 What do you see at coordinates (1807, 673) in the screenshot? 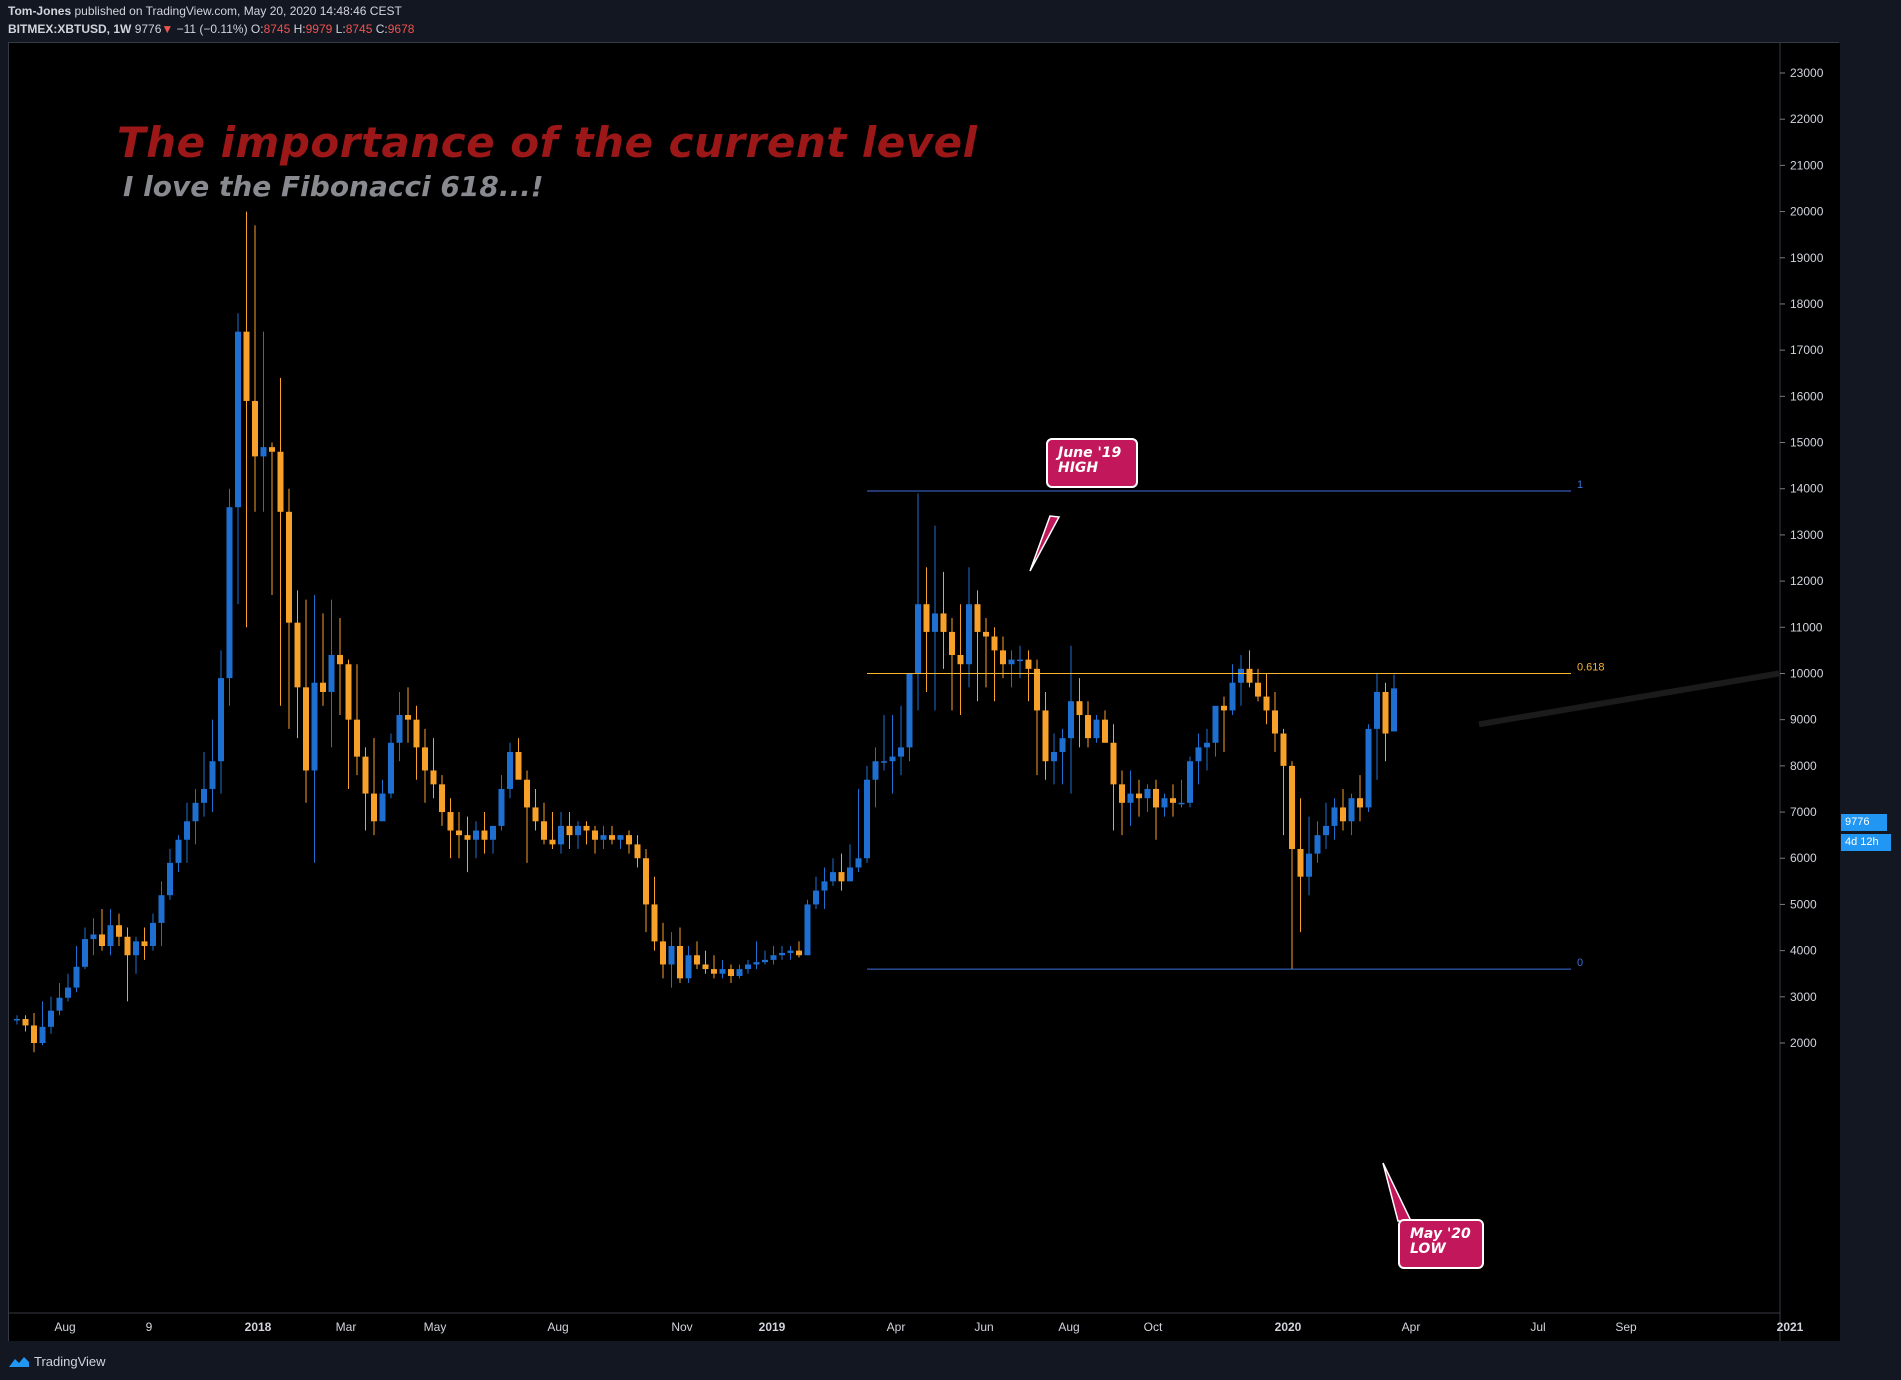
I see `y-tick-label: 10000` at bounding box center [1807, 673].